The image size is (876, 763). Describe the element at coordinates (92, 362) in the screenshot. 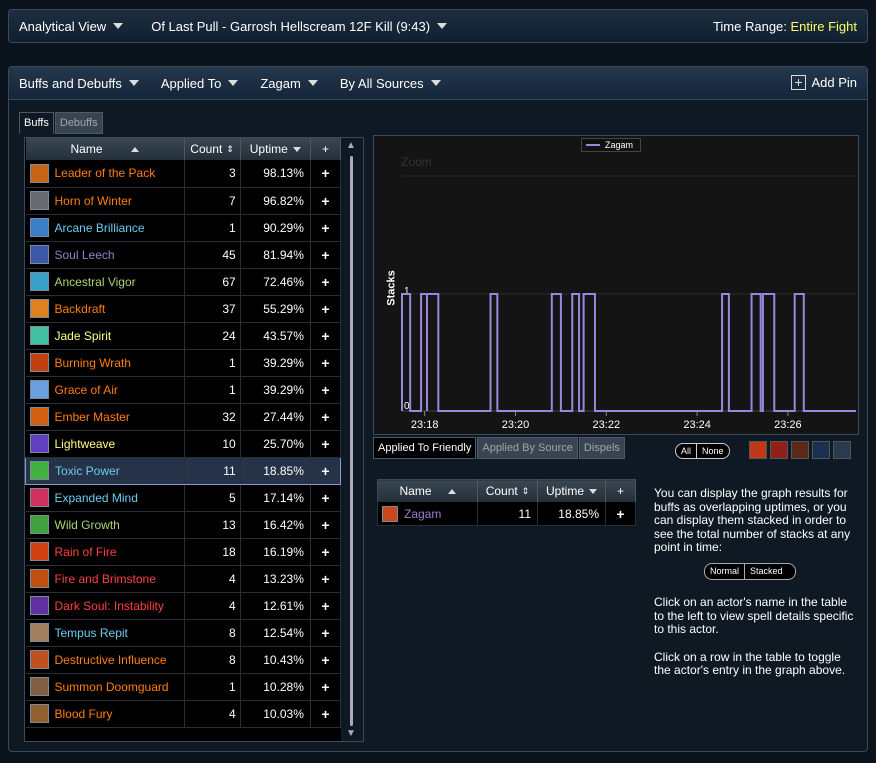

I see `buff-name: Burning Wrath` at that location.